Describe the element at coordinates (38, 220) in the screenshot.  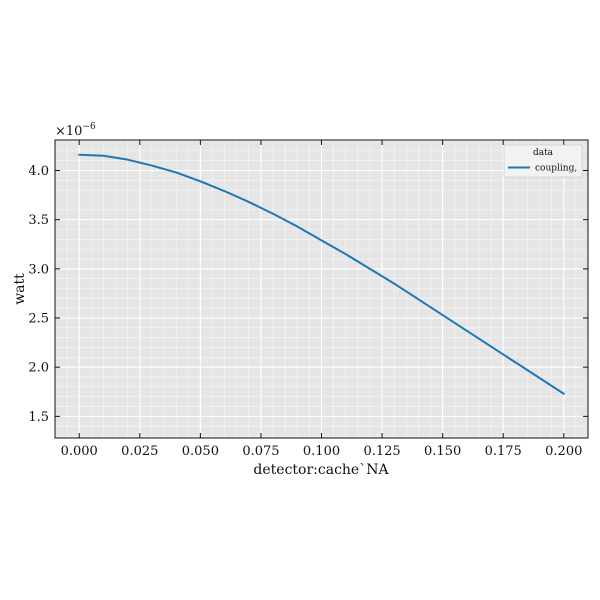
I see `y-tick-label: 3.5` at that location.